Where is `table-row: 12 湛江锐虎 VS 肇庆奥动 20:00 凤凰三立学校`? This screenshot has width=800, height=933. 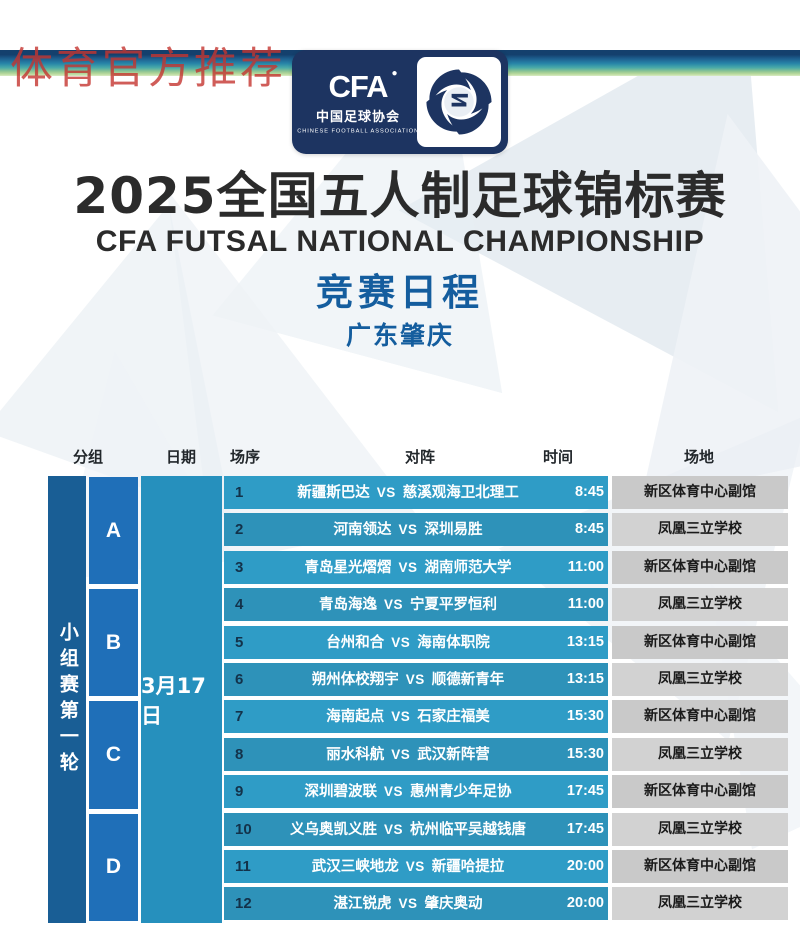
table-row: 12 湛江锐虎 VS 肇庆奥动 20:00 凤凰三立学校 is located at coordinates (512, 904).